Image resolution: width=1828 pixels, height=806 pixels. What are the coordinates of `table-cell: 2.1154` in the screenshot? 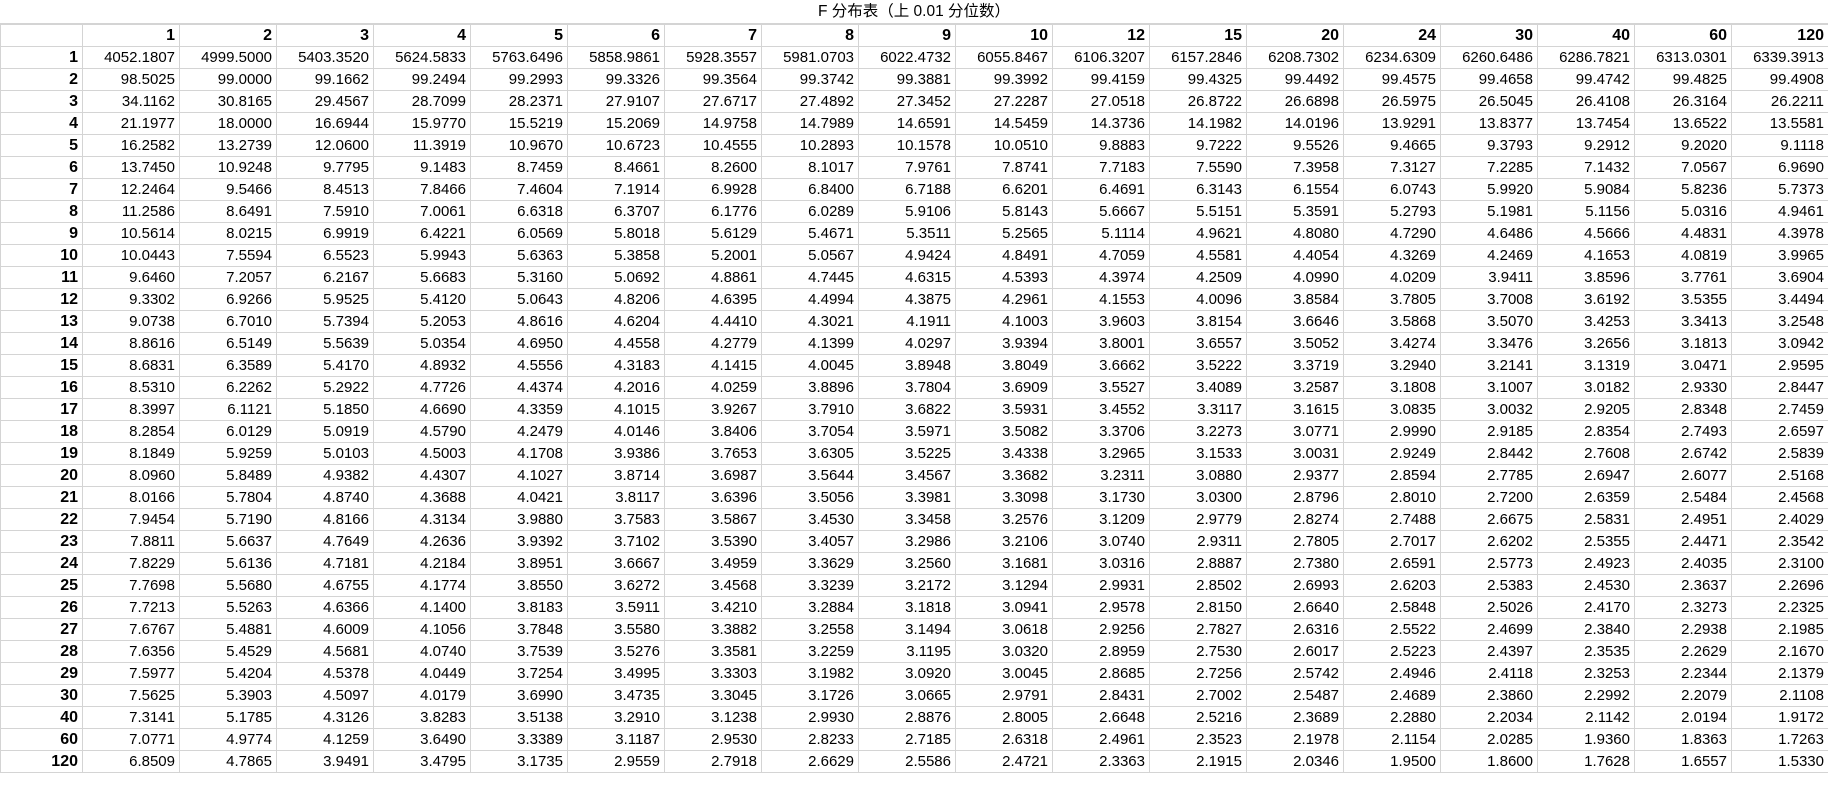 It's located at (1392, 739).